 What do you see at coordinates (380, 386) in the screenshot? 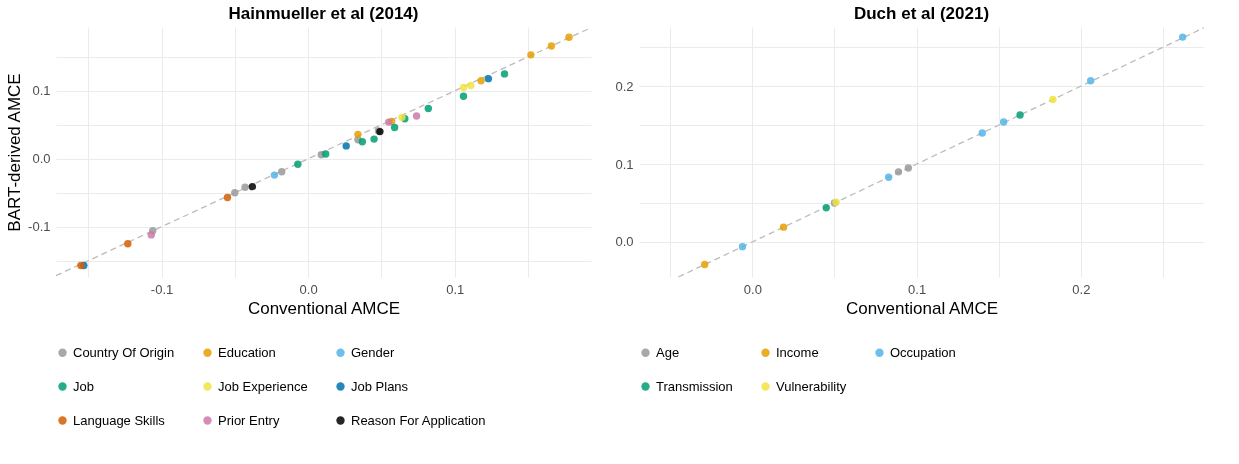
I see `legend-label: Job Plans` at bounding box center [380, 386].